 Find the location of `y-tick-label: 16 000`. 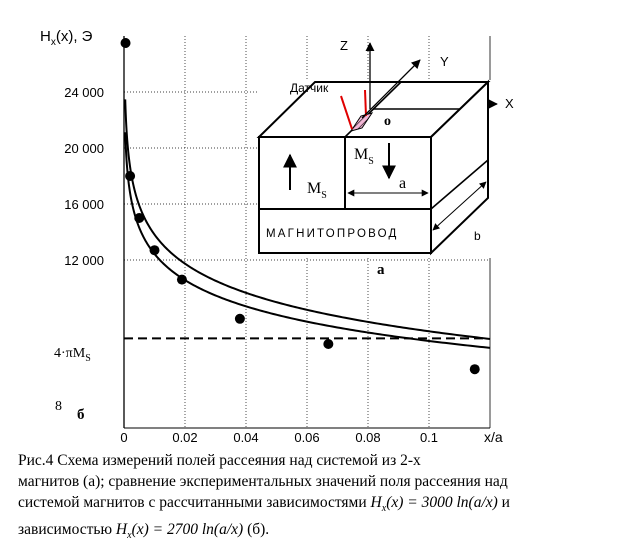

y-tick-label: 16 000 is located at coordinates (84, 204).